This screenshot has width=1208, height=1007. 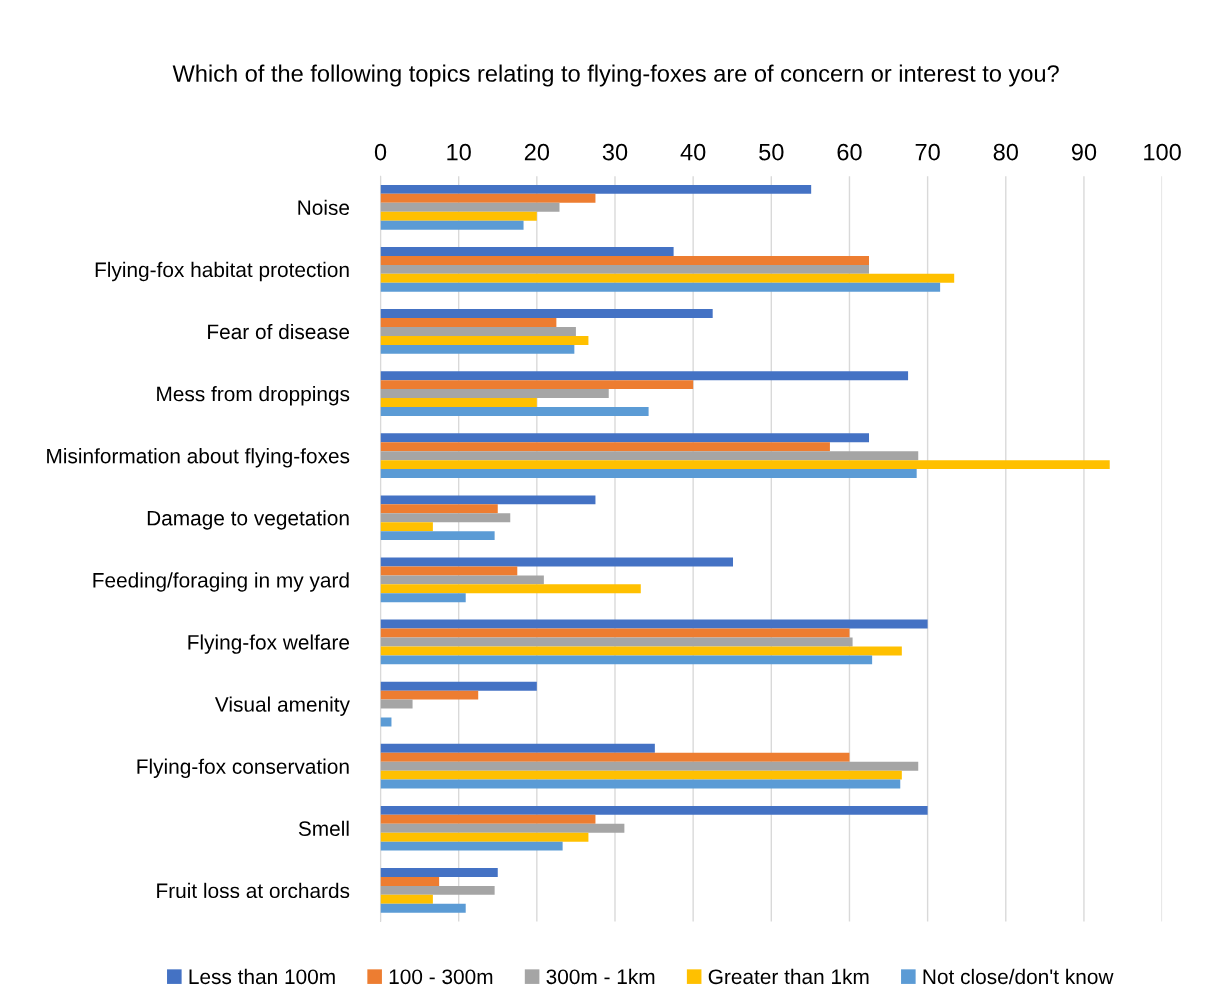 What do you see at coordinates (771, 152) in the screenshot?
I see `x-tick-label: 50` at bounding box center [771, 152].